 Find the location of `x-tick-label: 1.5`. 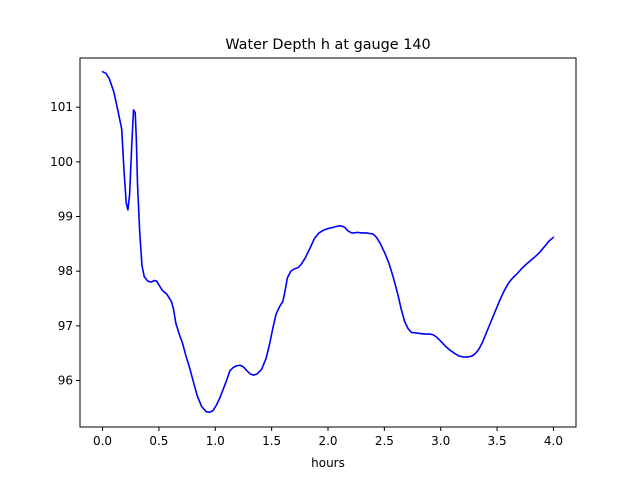

x-tick-label: 1.5 is located at coordinates (271, 441).